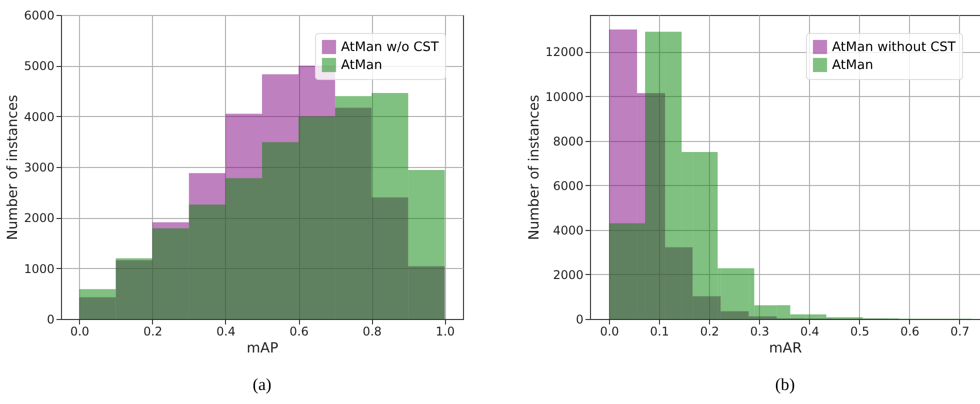 This screenshot has width=980, height=404. I want to click on x-axis-title: mAP, so click(262, 348).